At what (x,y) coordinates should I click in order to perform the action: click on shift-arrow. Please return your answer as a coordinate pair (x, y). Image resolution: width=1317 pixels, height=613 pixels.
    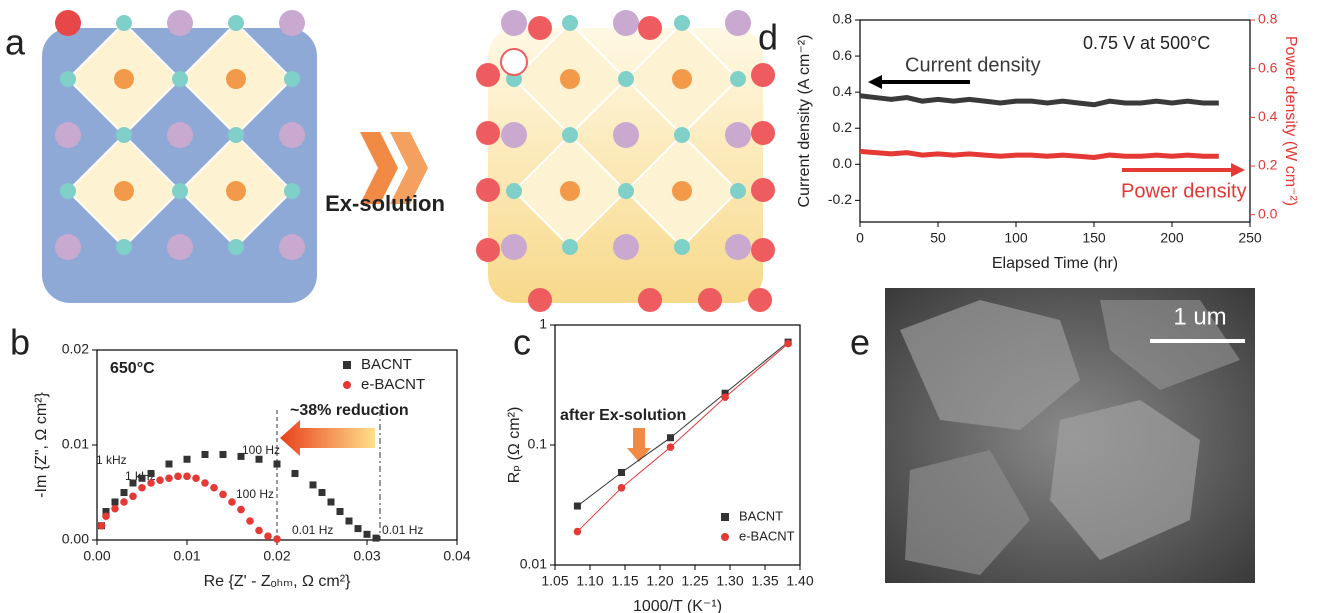
    Looking at the image, I should click on (639, 445).